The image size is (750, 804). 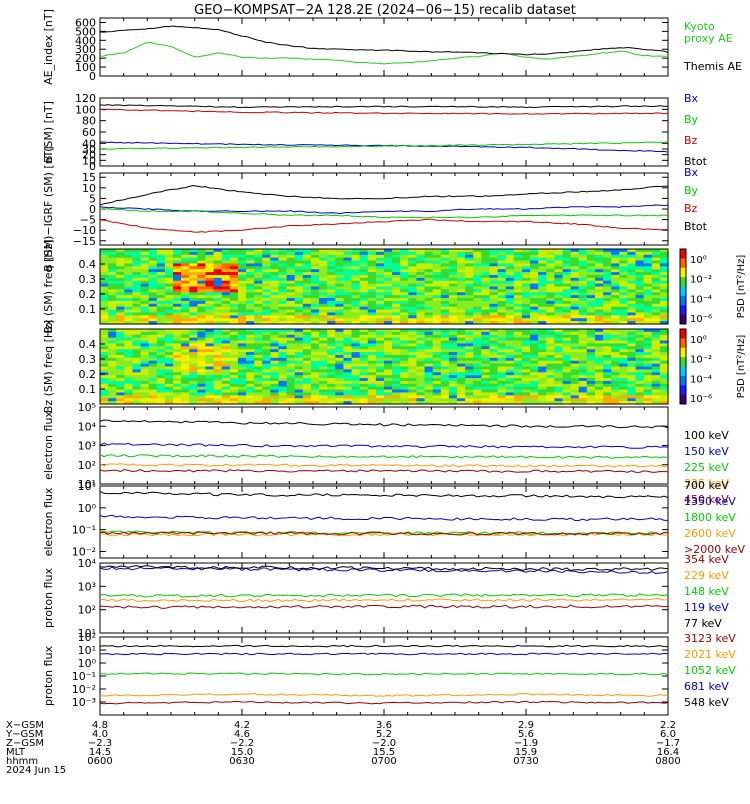 What do you see at coordinates (48, 208) in the screenshot?
I see `y-axis-label: B (SM)−IGRF (SM) [nT]` at bounding box center [48, 208].